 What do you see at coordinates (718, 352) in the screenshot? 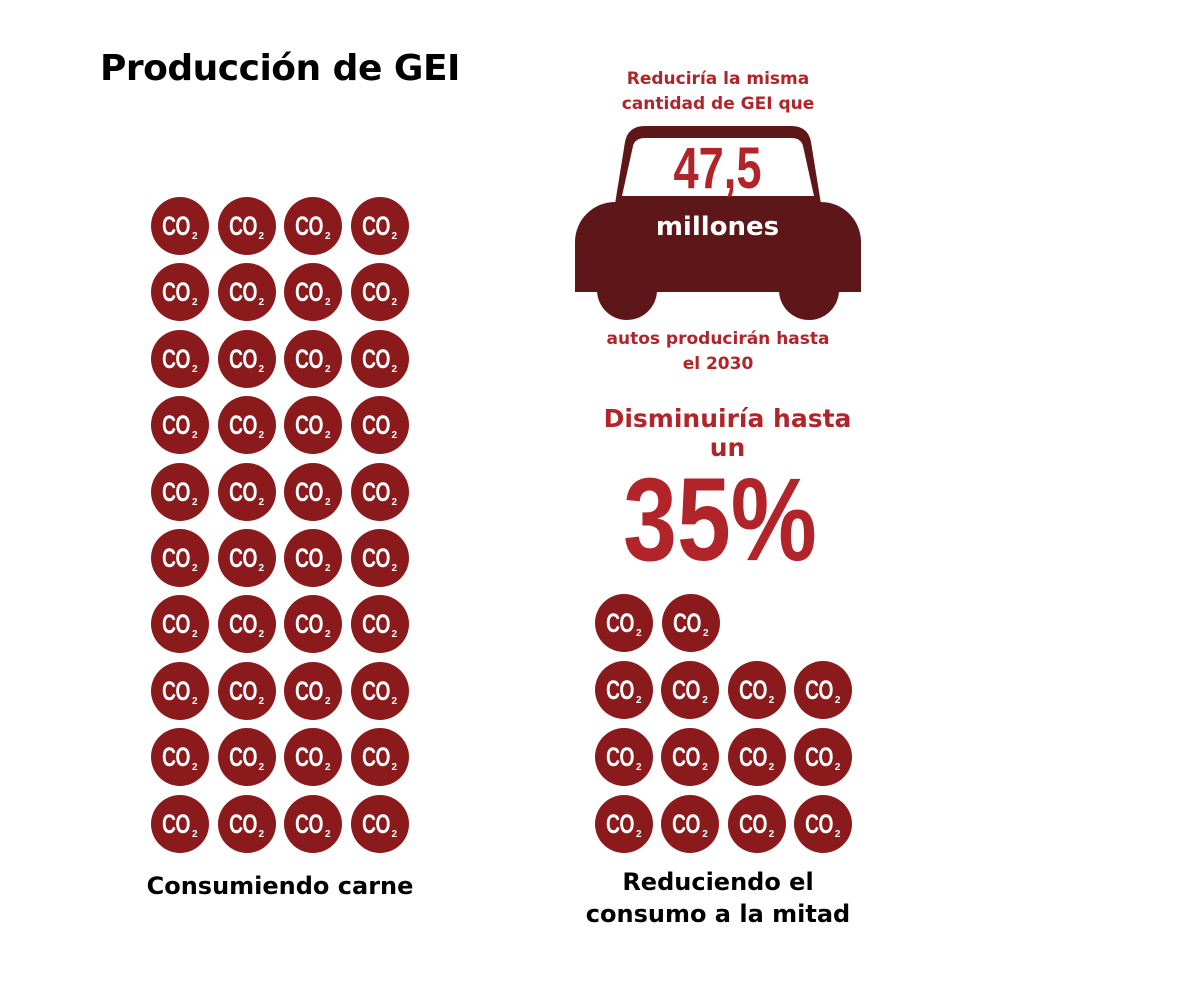
I see `car-bottom-text: autos producirán hasta el 2030` at bounding box center [718, 352].